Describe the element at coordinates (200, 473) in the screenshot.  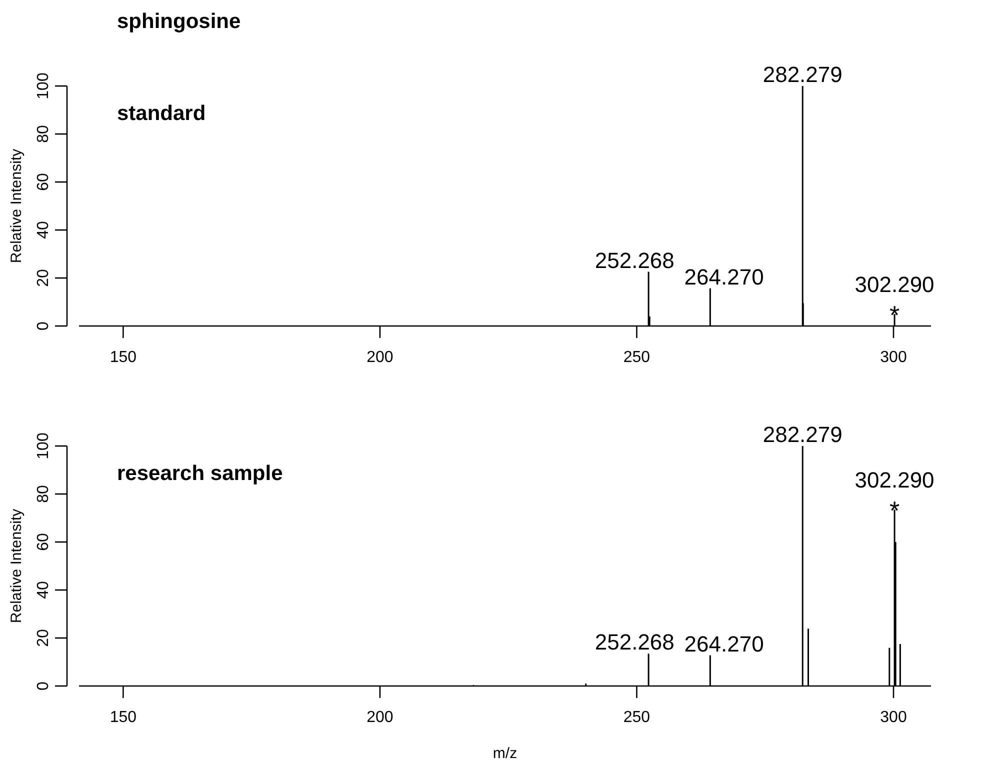
I see `text: research sample` at that location.